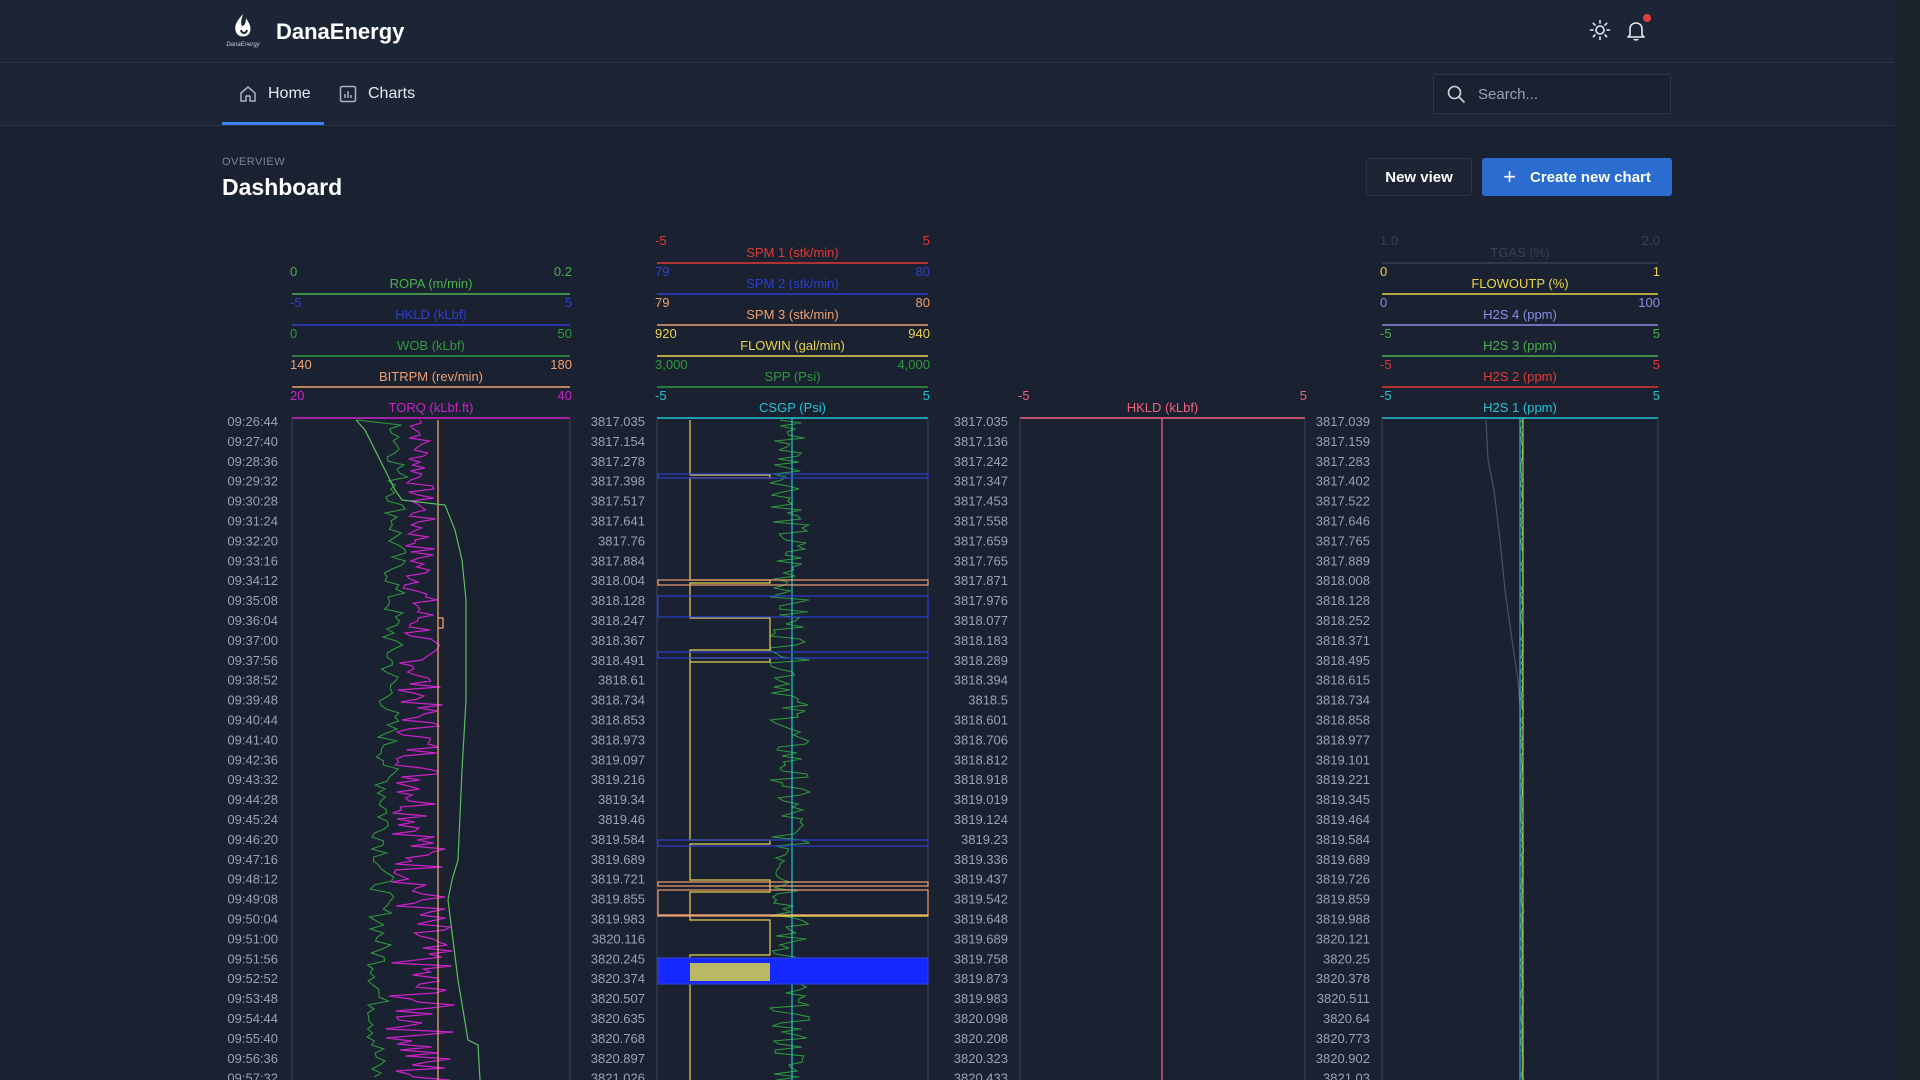  Describe the element at coordinates (252, 978) in the screenshot. I see `y-tick-label: 09:52:52` at that location.